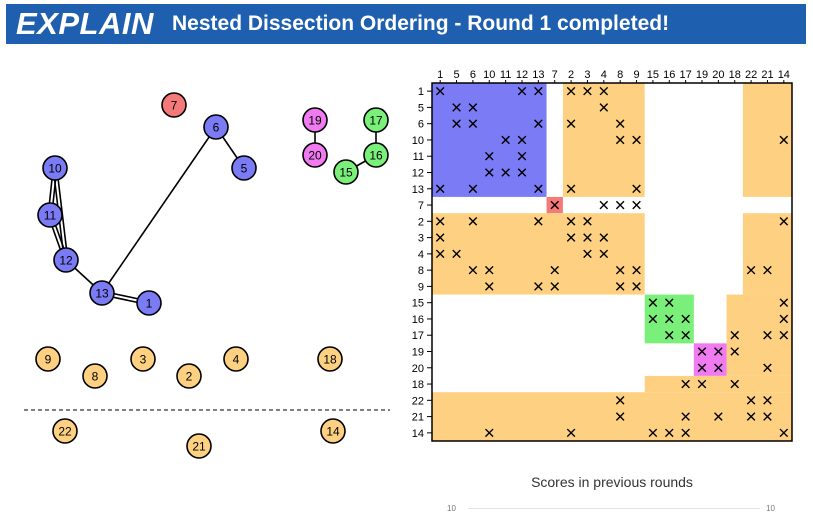  I want to click on graph-node-19: 19, so click(315, 120).